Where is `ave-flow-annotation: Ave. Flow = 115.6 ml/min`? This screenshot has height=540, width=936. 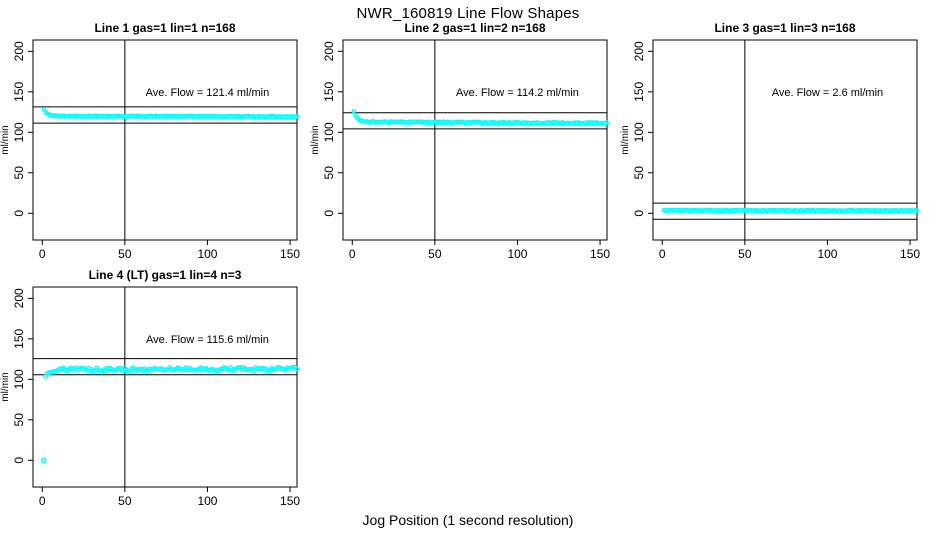 ave-flow-annotation: Ave. Flow = 115.6 ml/min is located at coordinates (207, 340).